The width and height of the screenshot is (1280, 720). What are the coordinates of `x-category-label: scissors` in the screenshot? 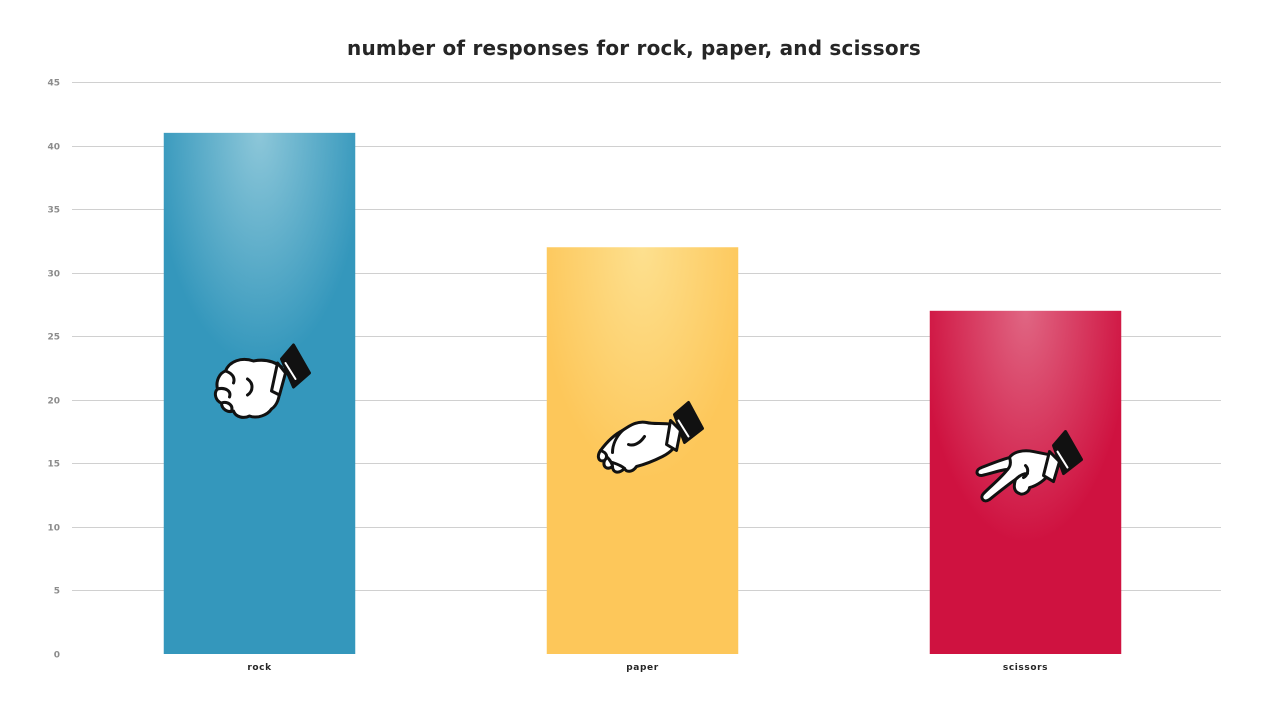 It's located at (1025, 668).